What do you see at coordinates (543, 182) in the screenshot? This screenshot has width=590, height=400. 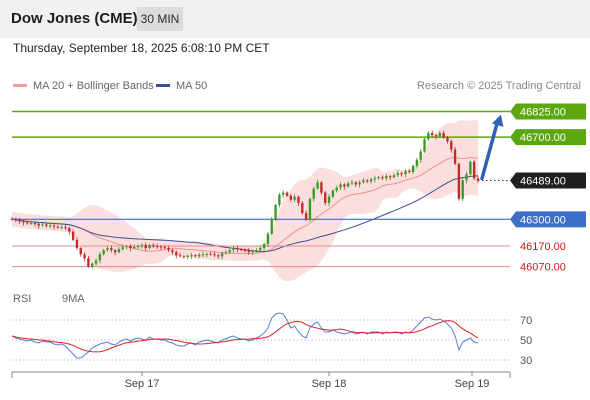 I see `current-price-label: 46489.00` at bounding box center [543, 182].